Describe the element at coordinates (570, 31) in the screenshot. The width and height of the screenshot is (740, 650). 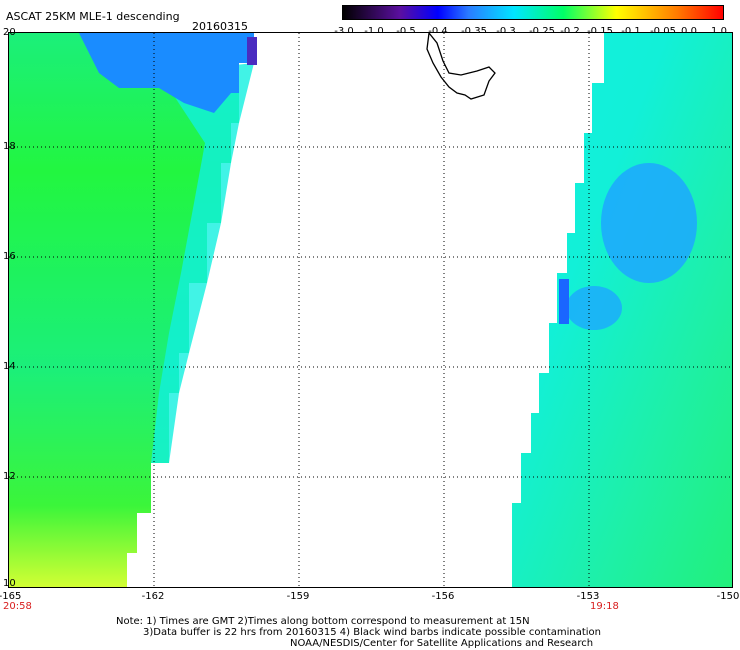
I see `colorbar-tick: -0.2` at that location.